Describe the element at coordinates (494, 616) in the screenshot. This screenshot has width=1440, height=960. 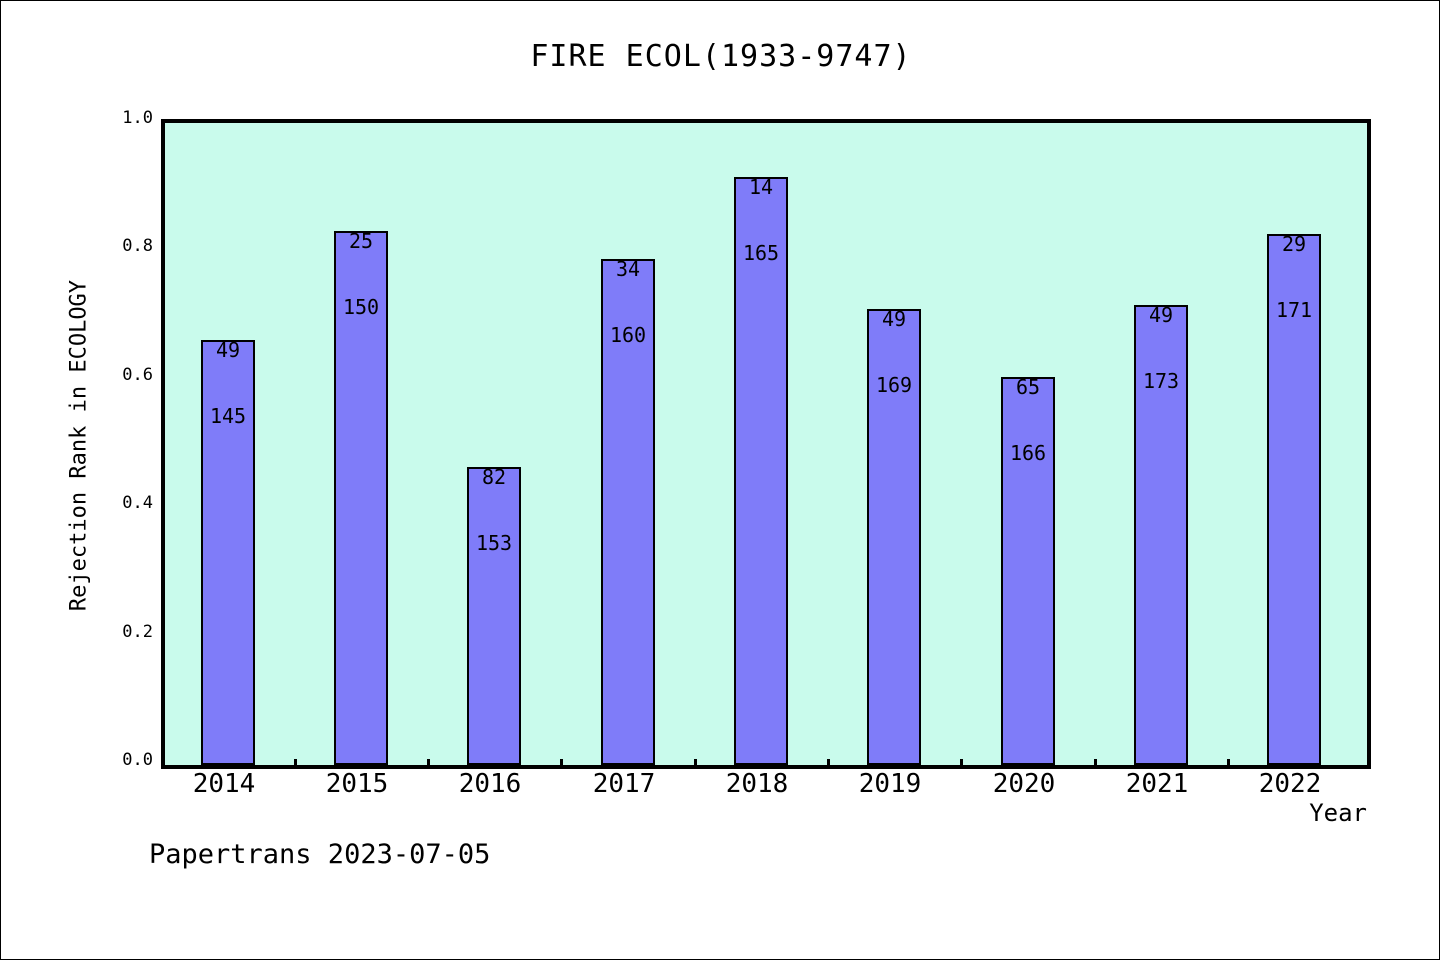
I see `bar-2016` at that location.